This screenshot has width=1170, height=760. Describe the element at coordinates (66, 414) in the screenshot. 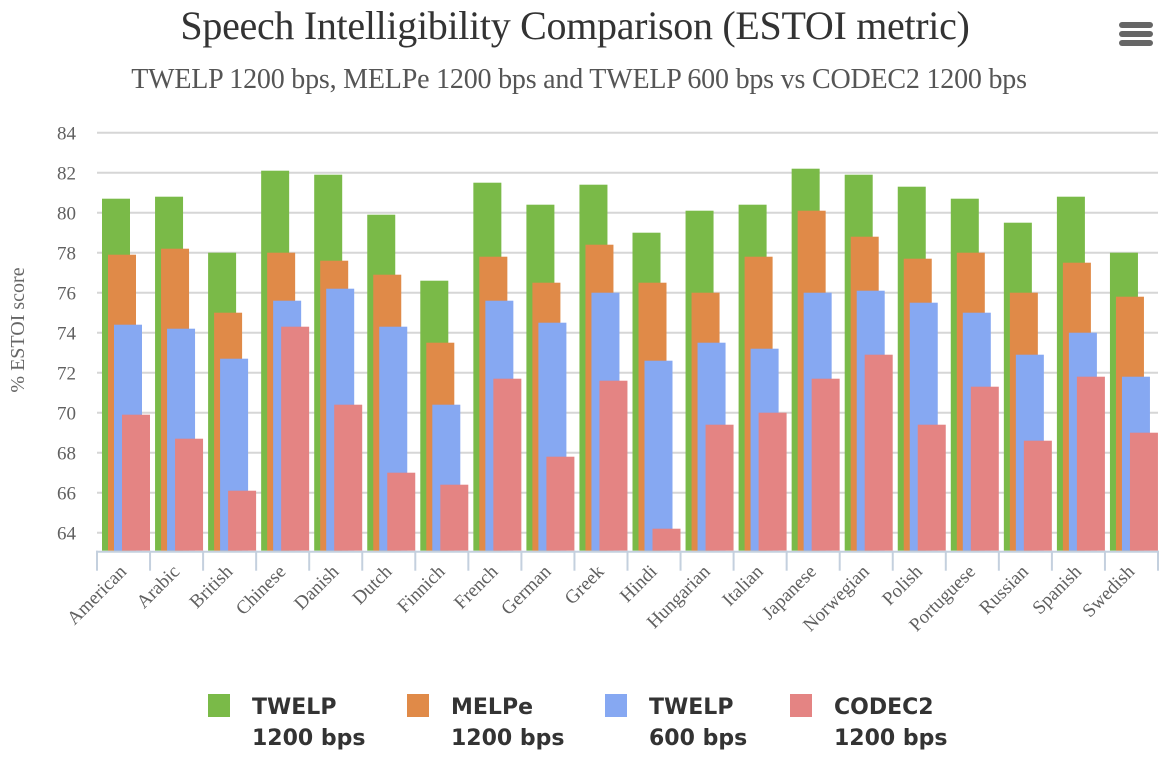

I see `y-tick-label: 70` at that location.